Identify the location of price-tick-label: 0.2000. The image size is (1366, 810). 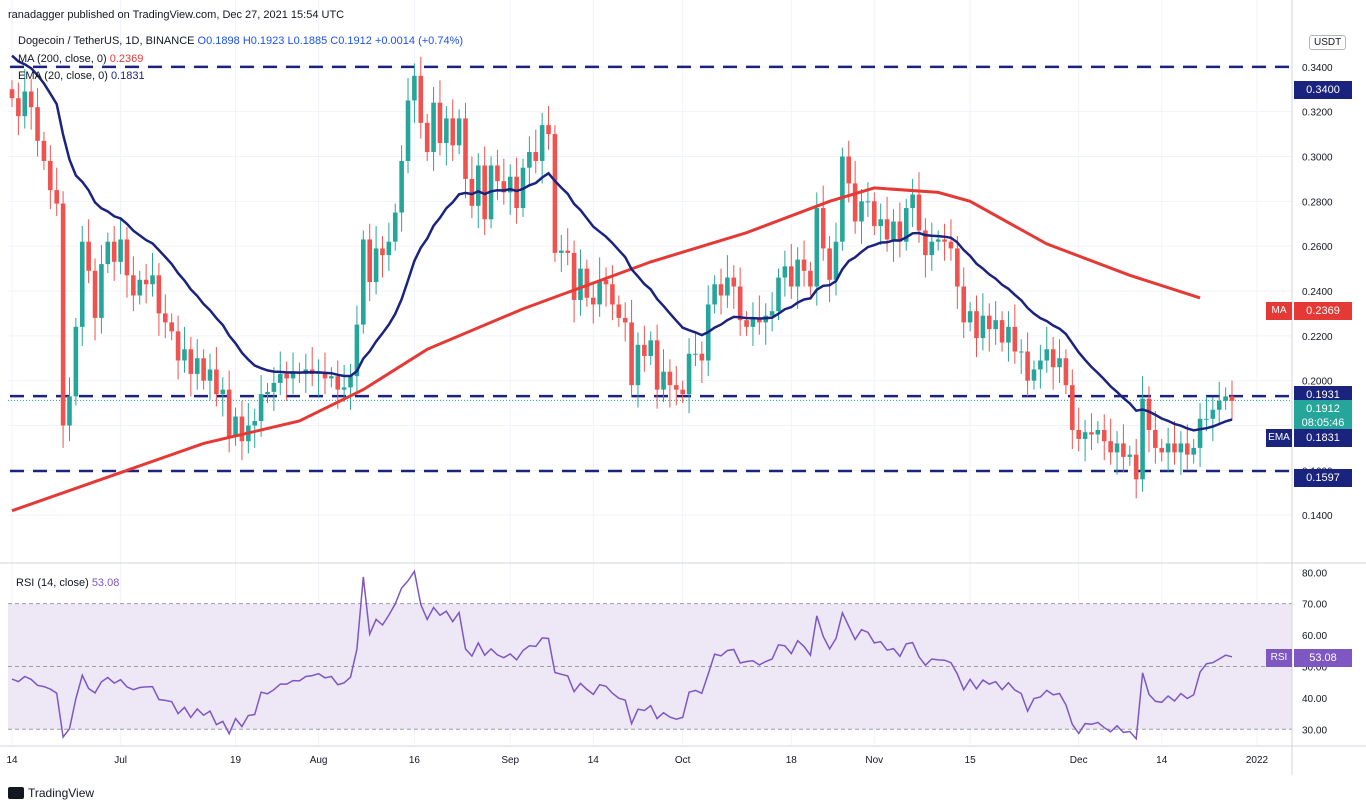
(1317, 382).